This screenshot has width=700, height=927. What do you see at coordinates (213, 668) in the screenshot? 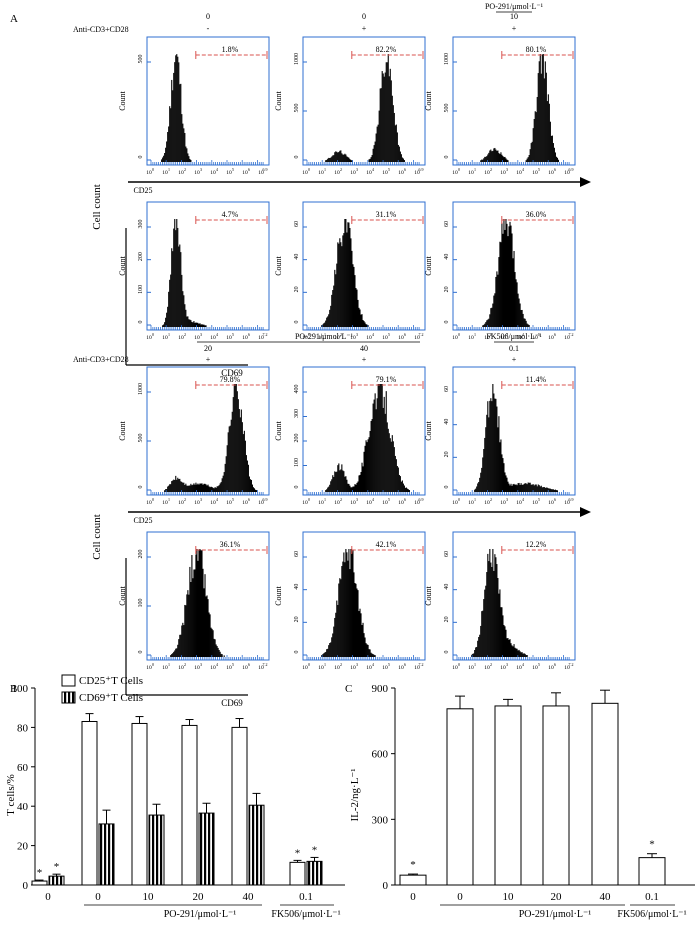
I see `cd69_bottom-0-xtick-base: 10` at bounding box center [213, 668].